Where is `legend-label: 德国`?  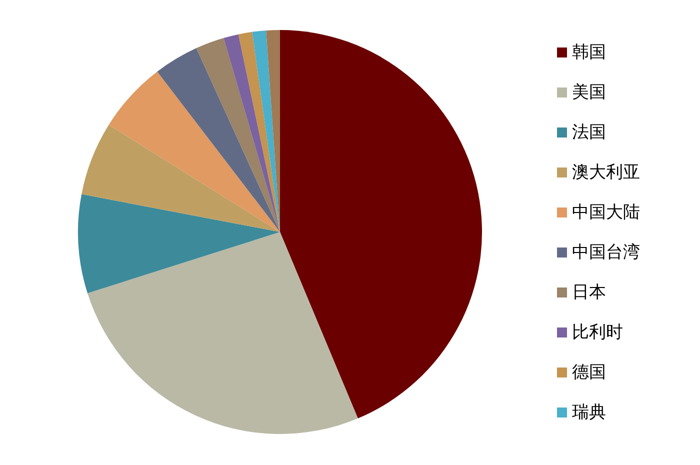 legend-label: 德国 is located at coordinates (589, 372).